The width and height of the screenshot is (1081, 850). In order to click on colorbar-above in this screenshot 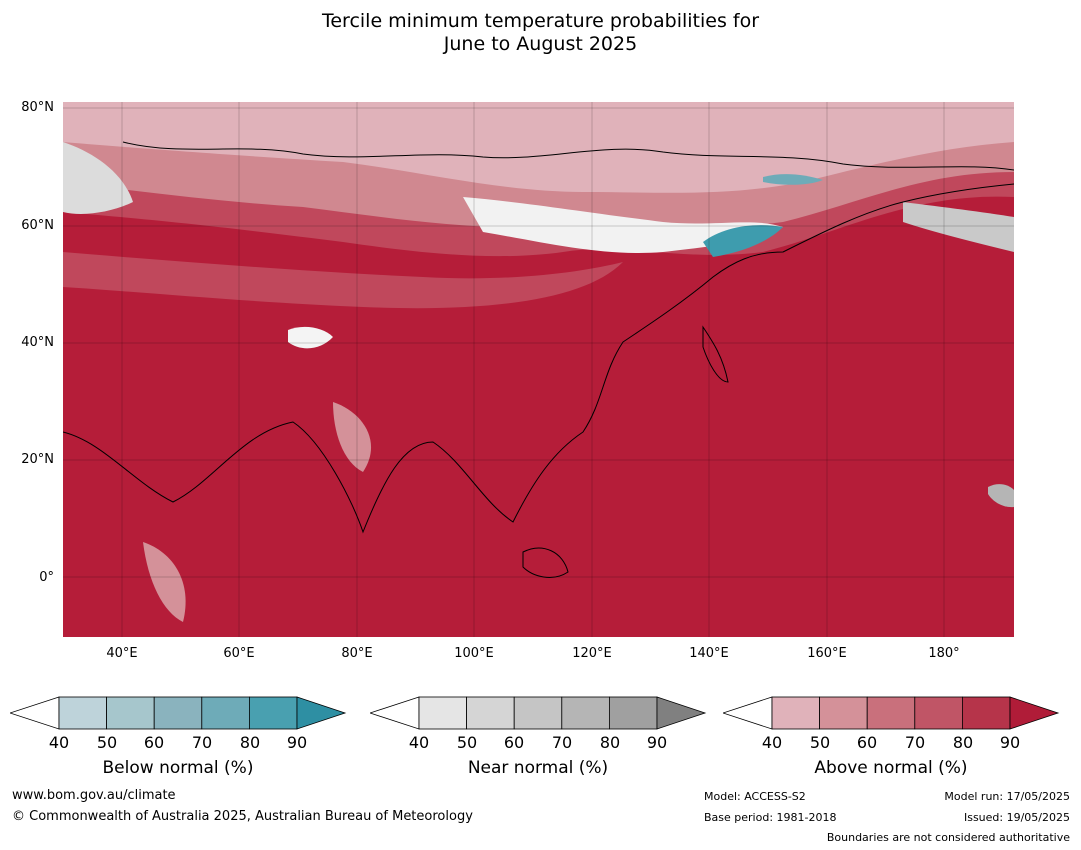, I will do `click(891, 713)`.